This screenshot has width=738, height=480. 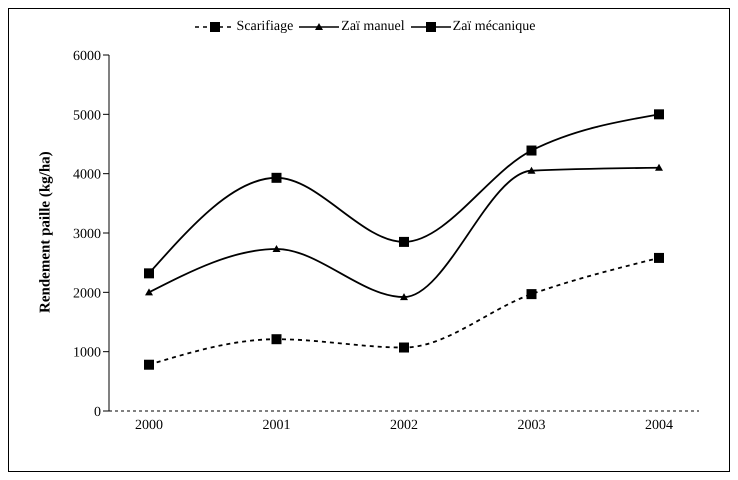 I want to click on x-tick-label: 2000, so click(x=149, y=425).